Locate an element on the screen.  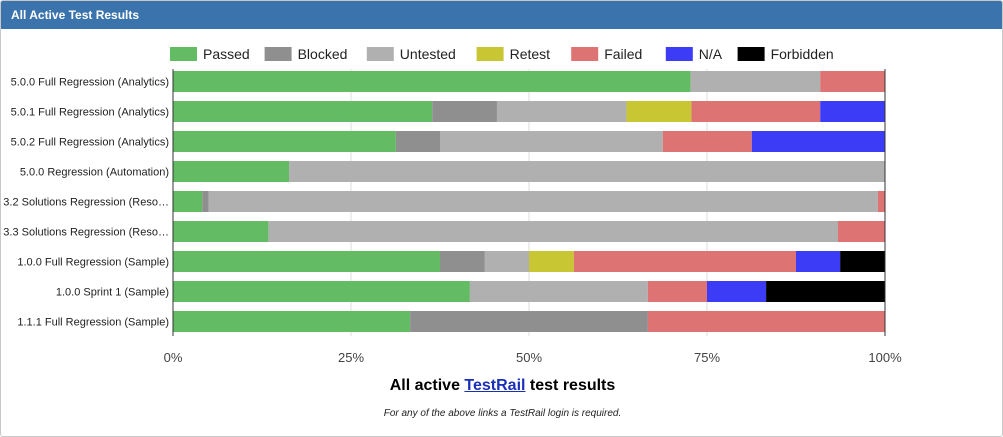
legend-label: Passed is located at coordinates (226, 54).